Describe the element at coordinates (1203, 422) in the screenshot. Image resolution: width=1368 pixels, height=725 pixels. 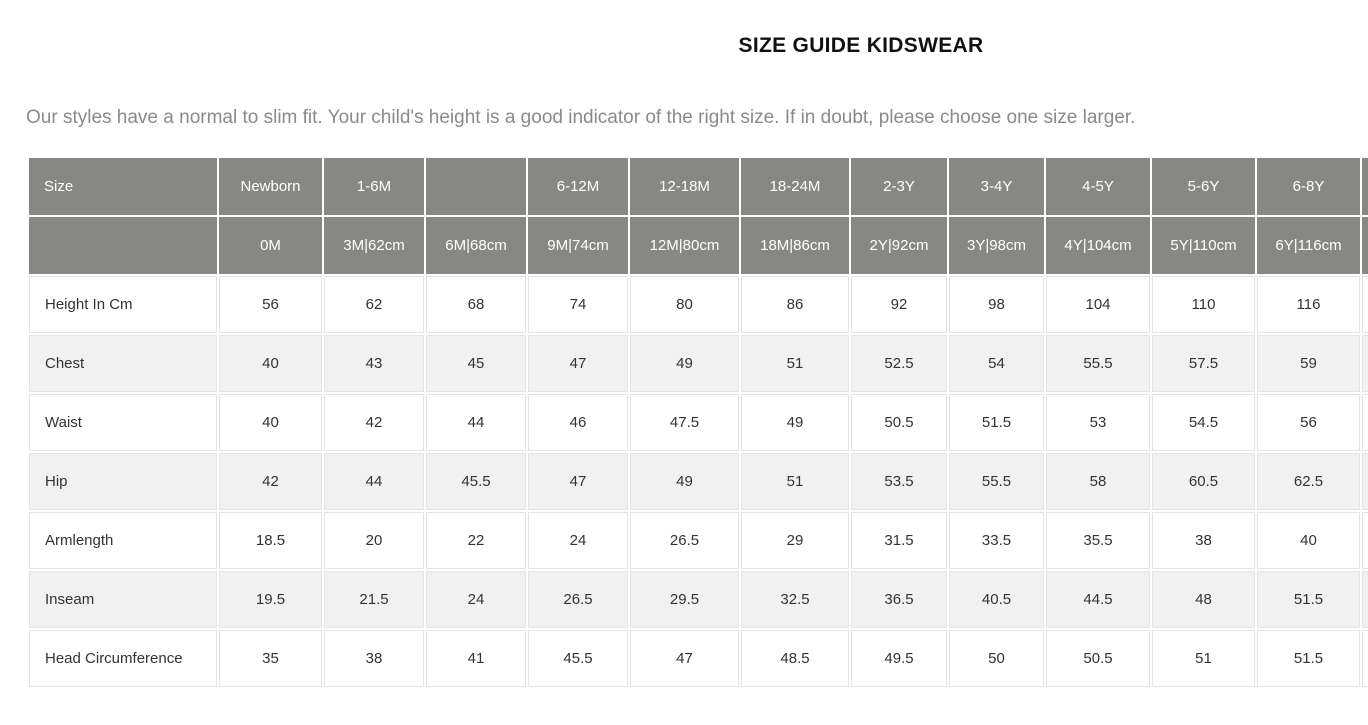
I see `table-cell: 54.5` at that location.